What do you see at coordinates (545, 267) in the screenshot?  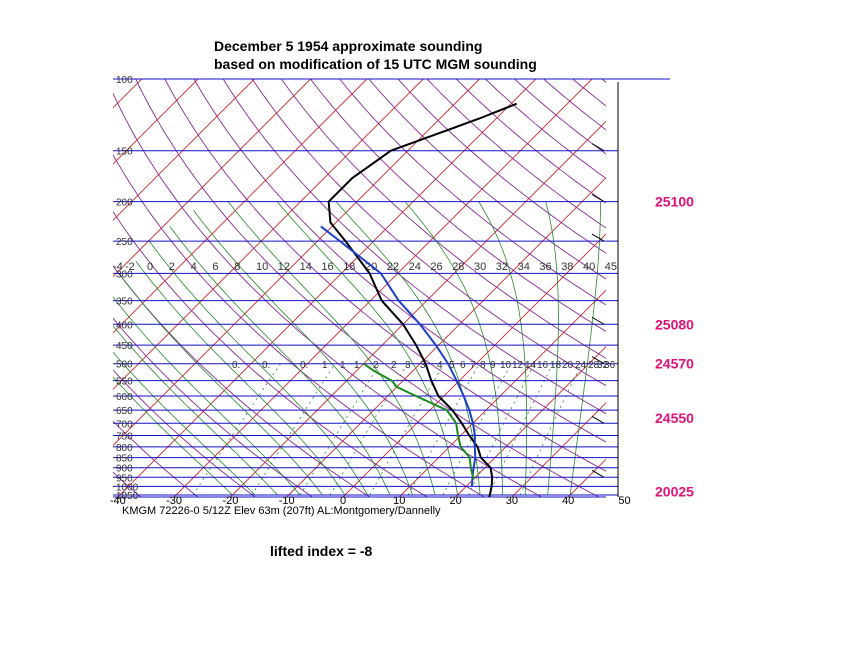 I see `mixing-ratio-label: 36` at bounding box center [545, 267].